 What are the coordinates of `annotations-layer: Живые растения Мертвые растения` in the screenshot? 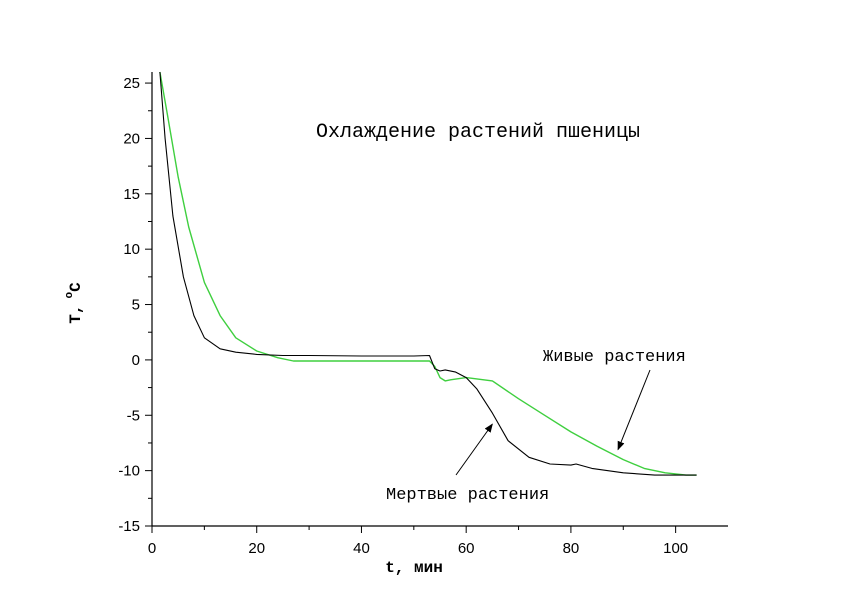 It's located at (536, 426).